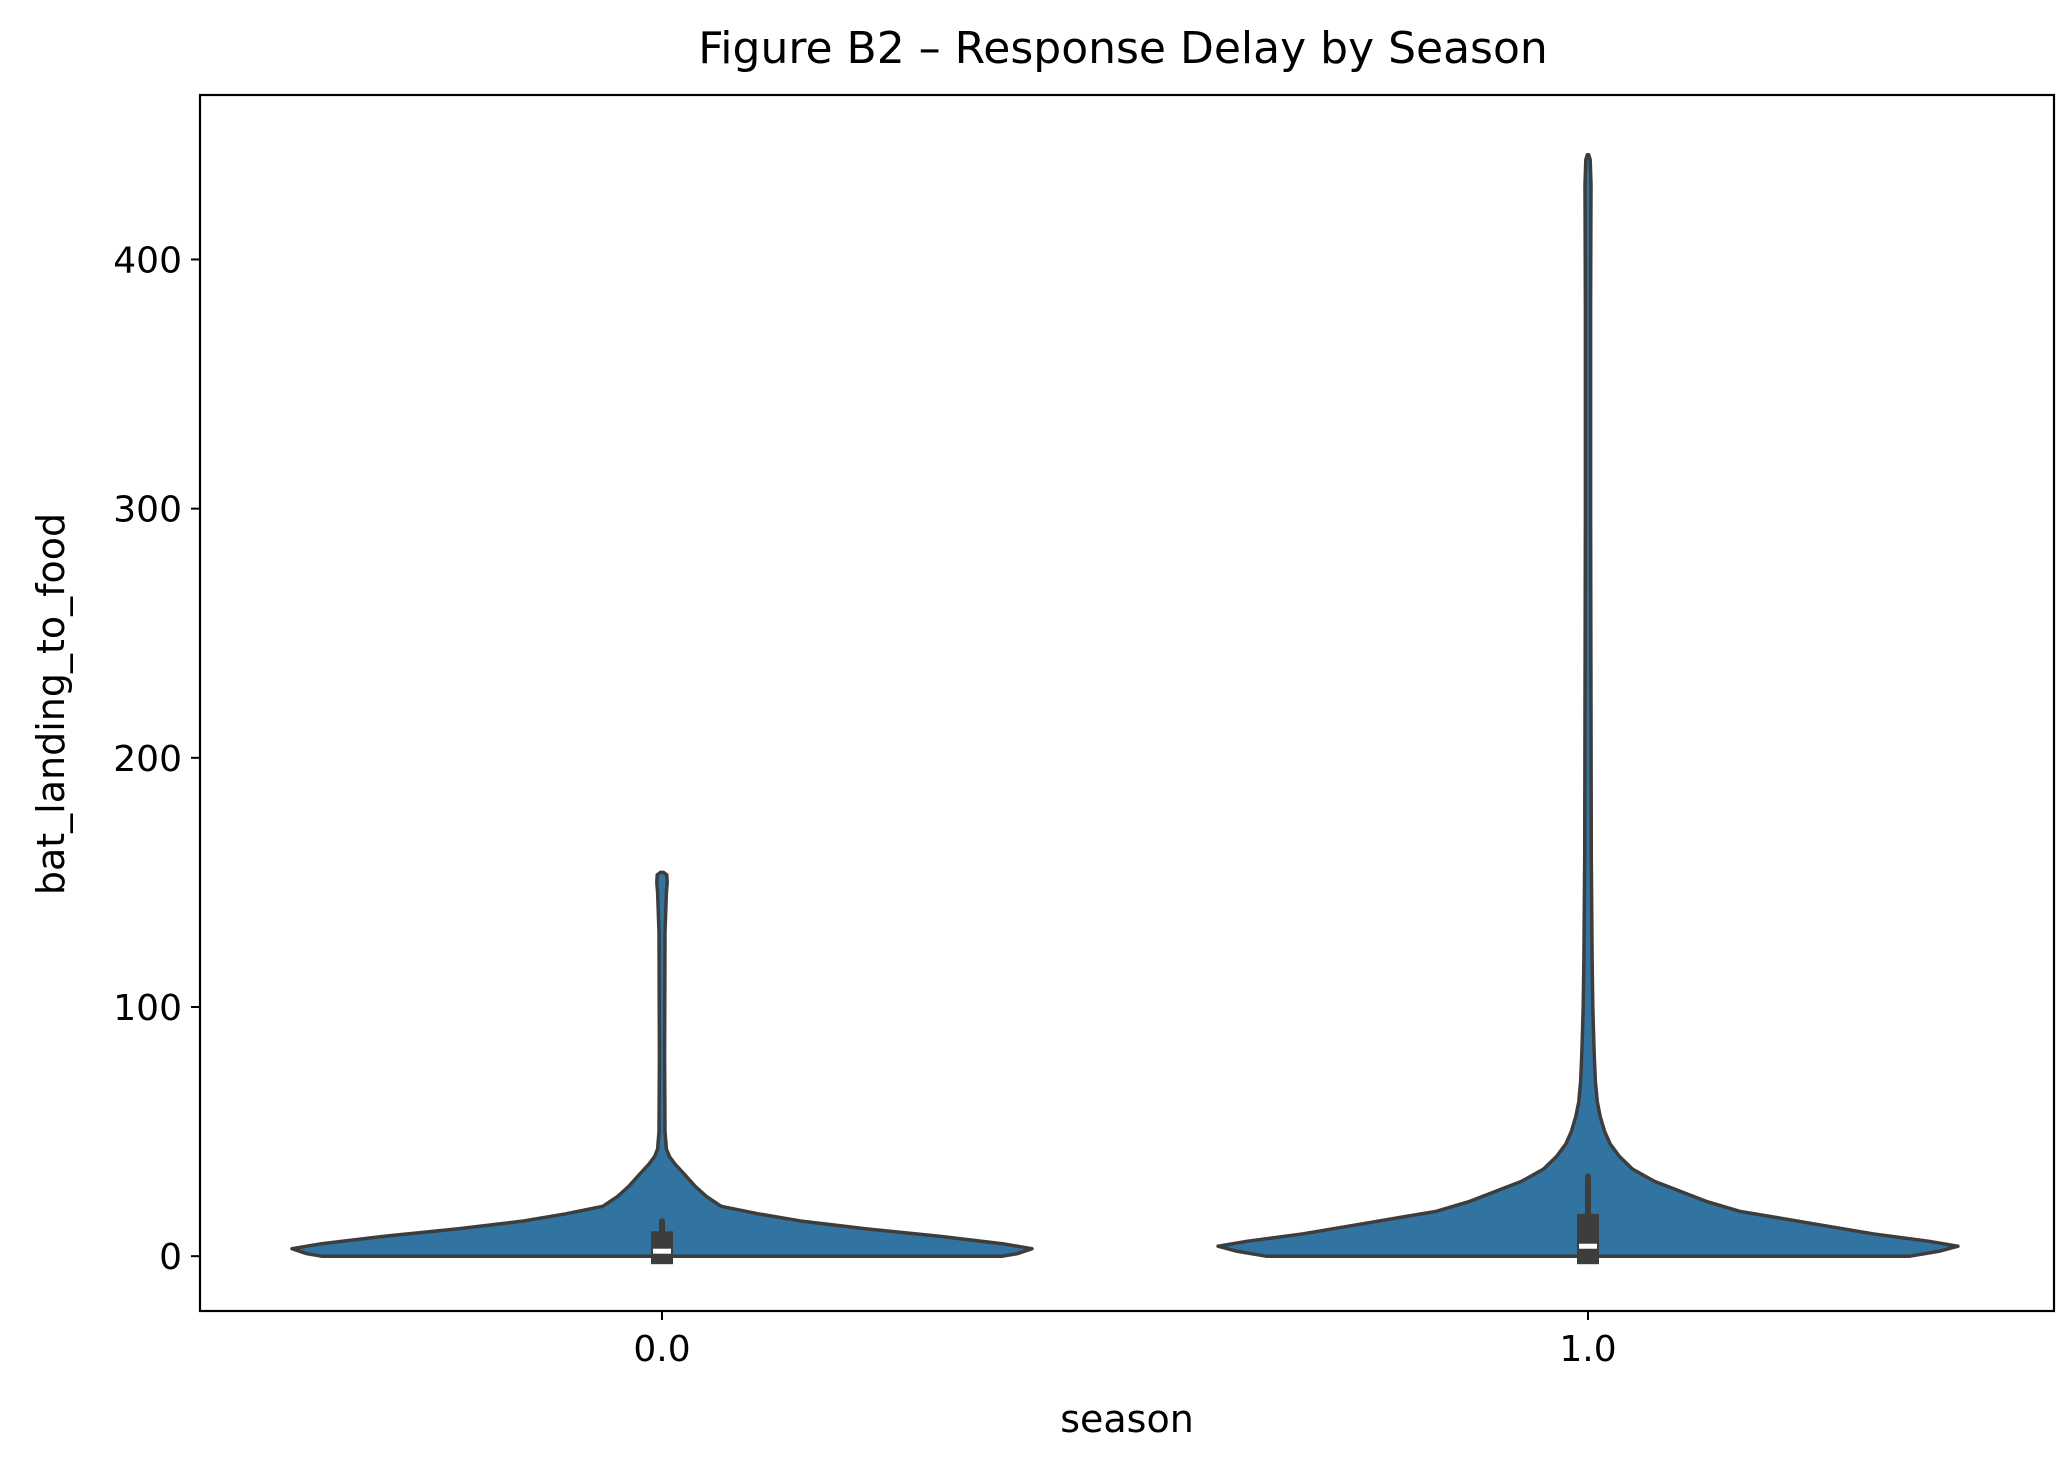 Image resolution: width=2071 pixels, height=1466 pixels. Describe the element at coordinates (662, 1064) in the screenshot. I see `violin-body-0.0` at that location.